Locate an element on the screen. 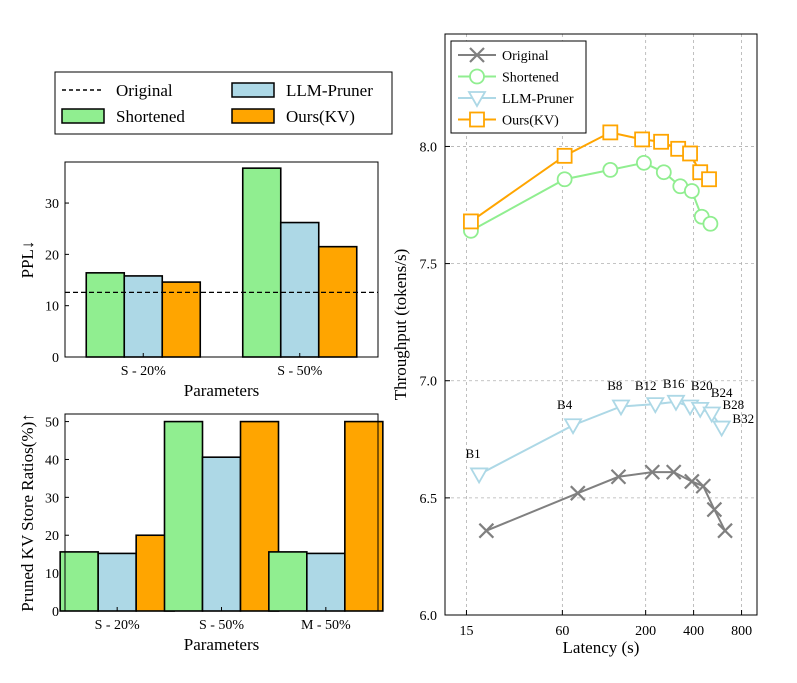 Image resolution: width=797 pixels, height=683 pixels. legend-marker-ours-kv is located at coordinates (477, 119).